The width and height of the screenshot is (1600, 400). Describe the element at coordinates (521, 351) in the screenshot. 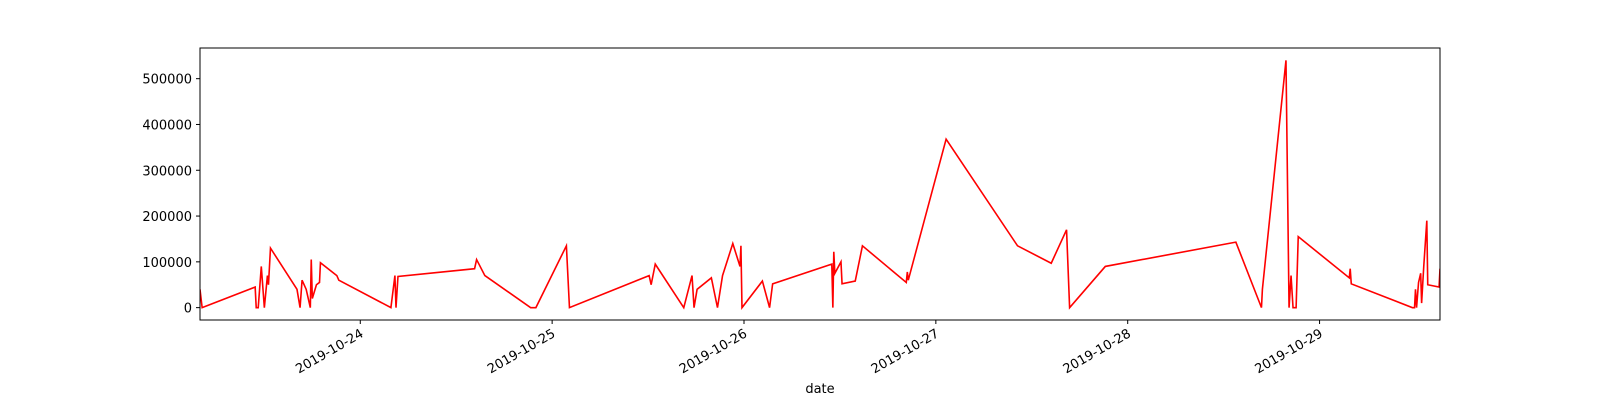

I see `x-tick-label: 2019-10-25` at that location.